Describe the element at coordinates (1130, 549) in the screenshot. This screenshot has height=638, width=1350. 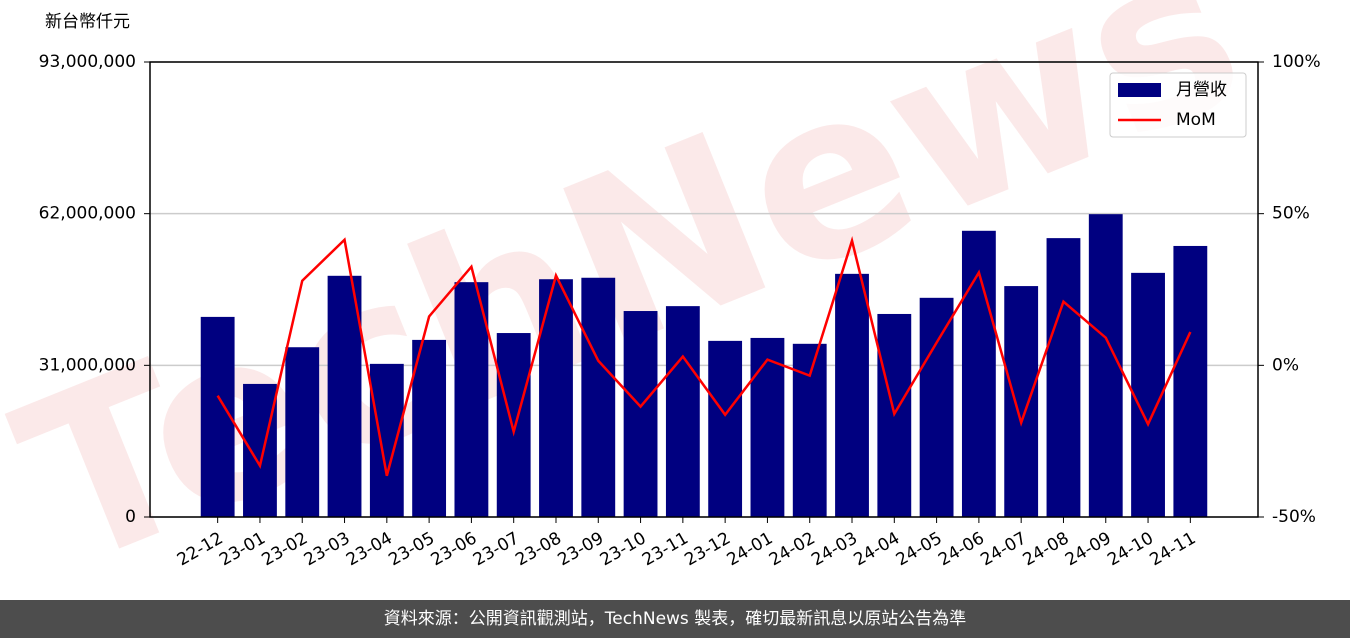
I see `x-tick-label: 24-10` at that location.